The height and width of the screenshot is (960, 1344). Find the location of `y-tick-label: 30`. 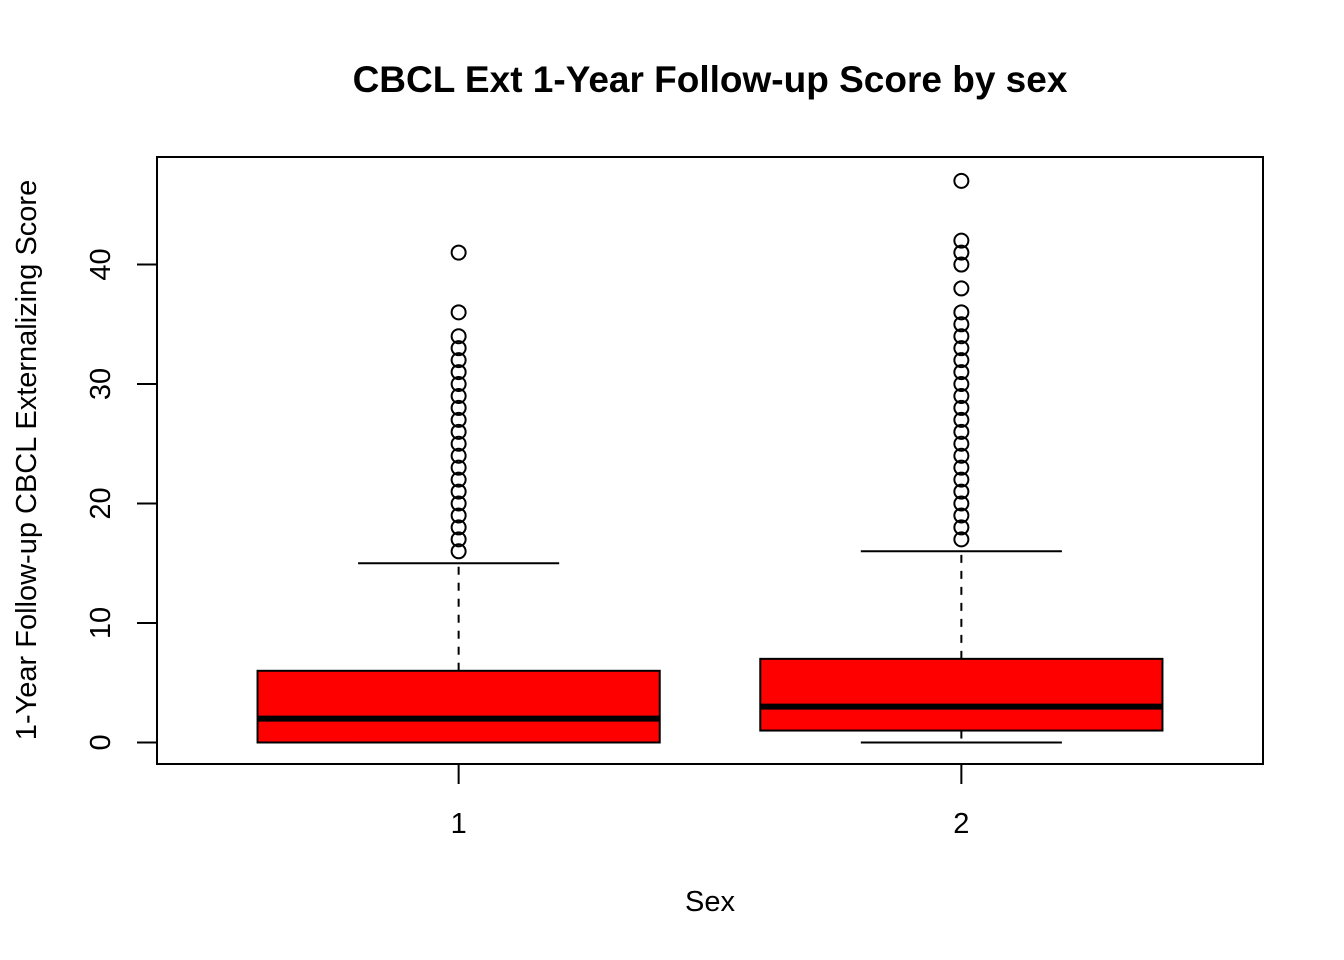

y-tick-label: 30 is located at coordinates (101, 384).